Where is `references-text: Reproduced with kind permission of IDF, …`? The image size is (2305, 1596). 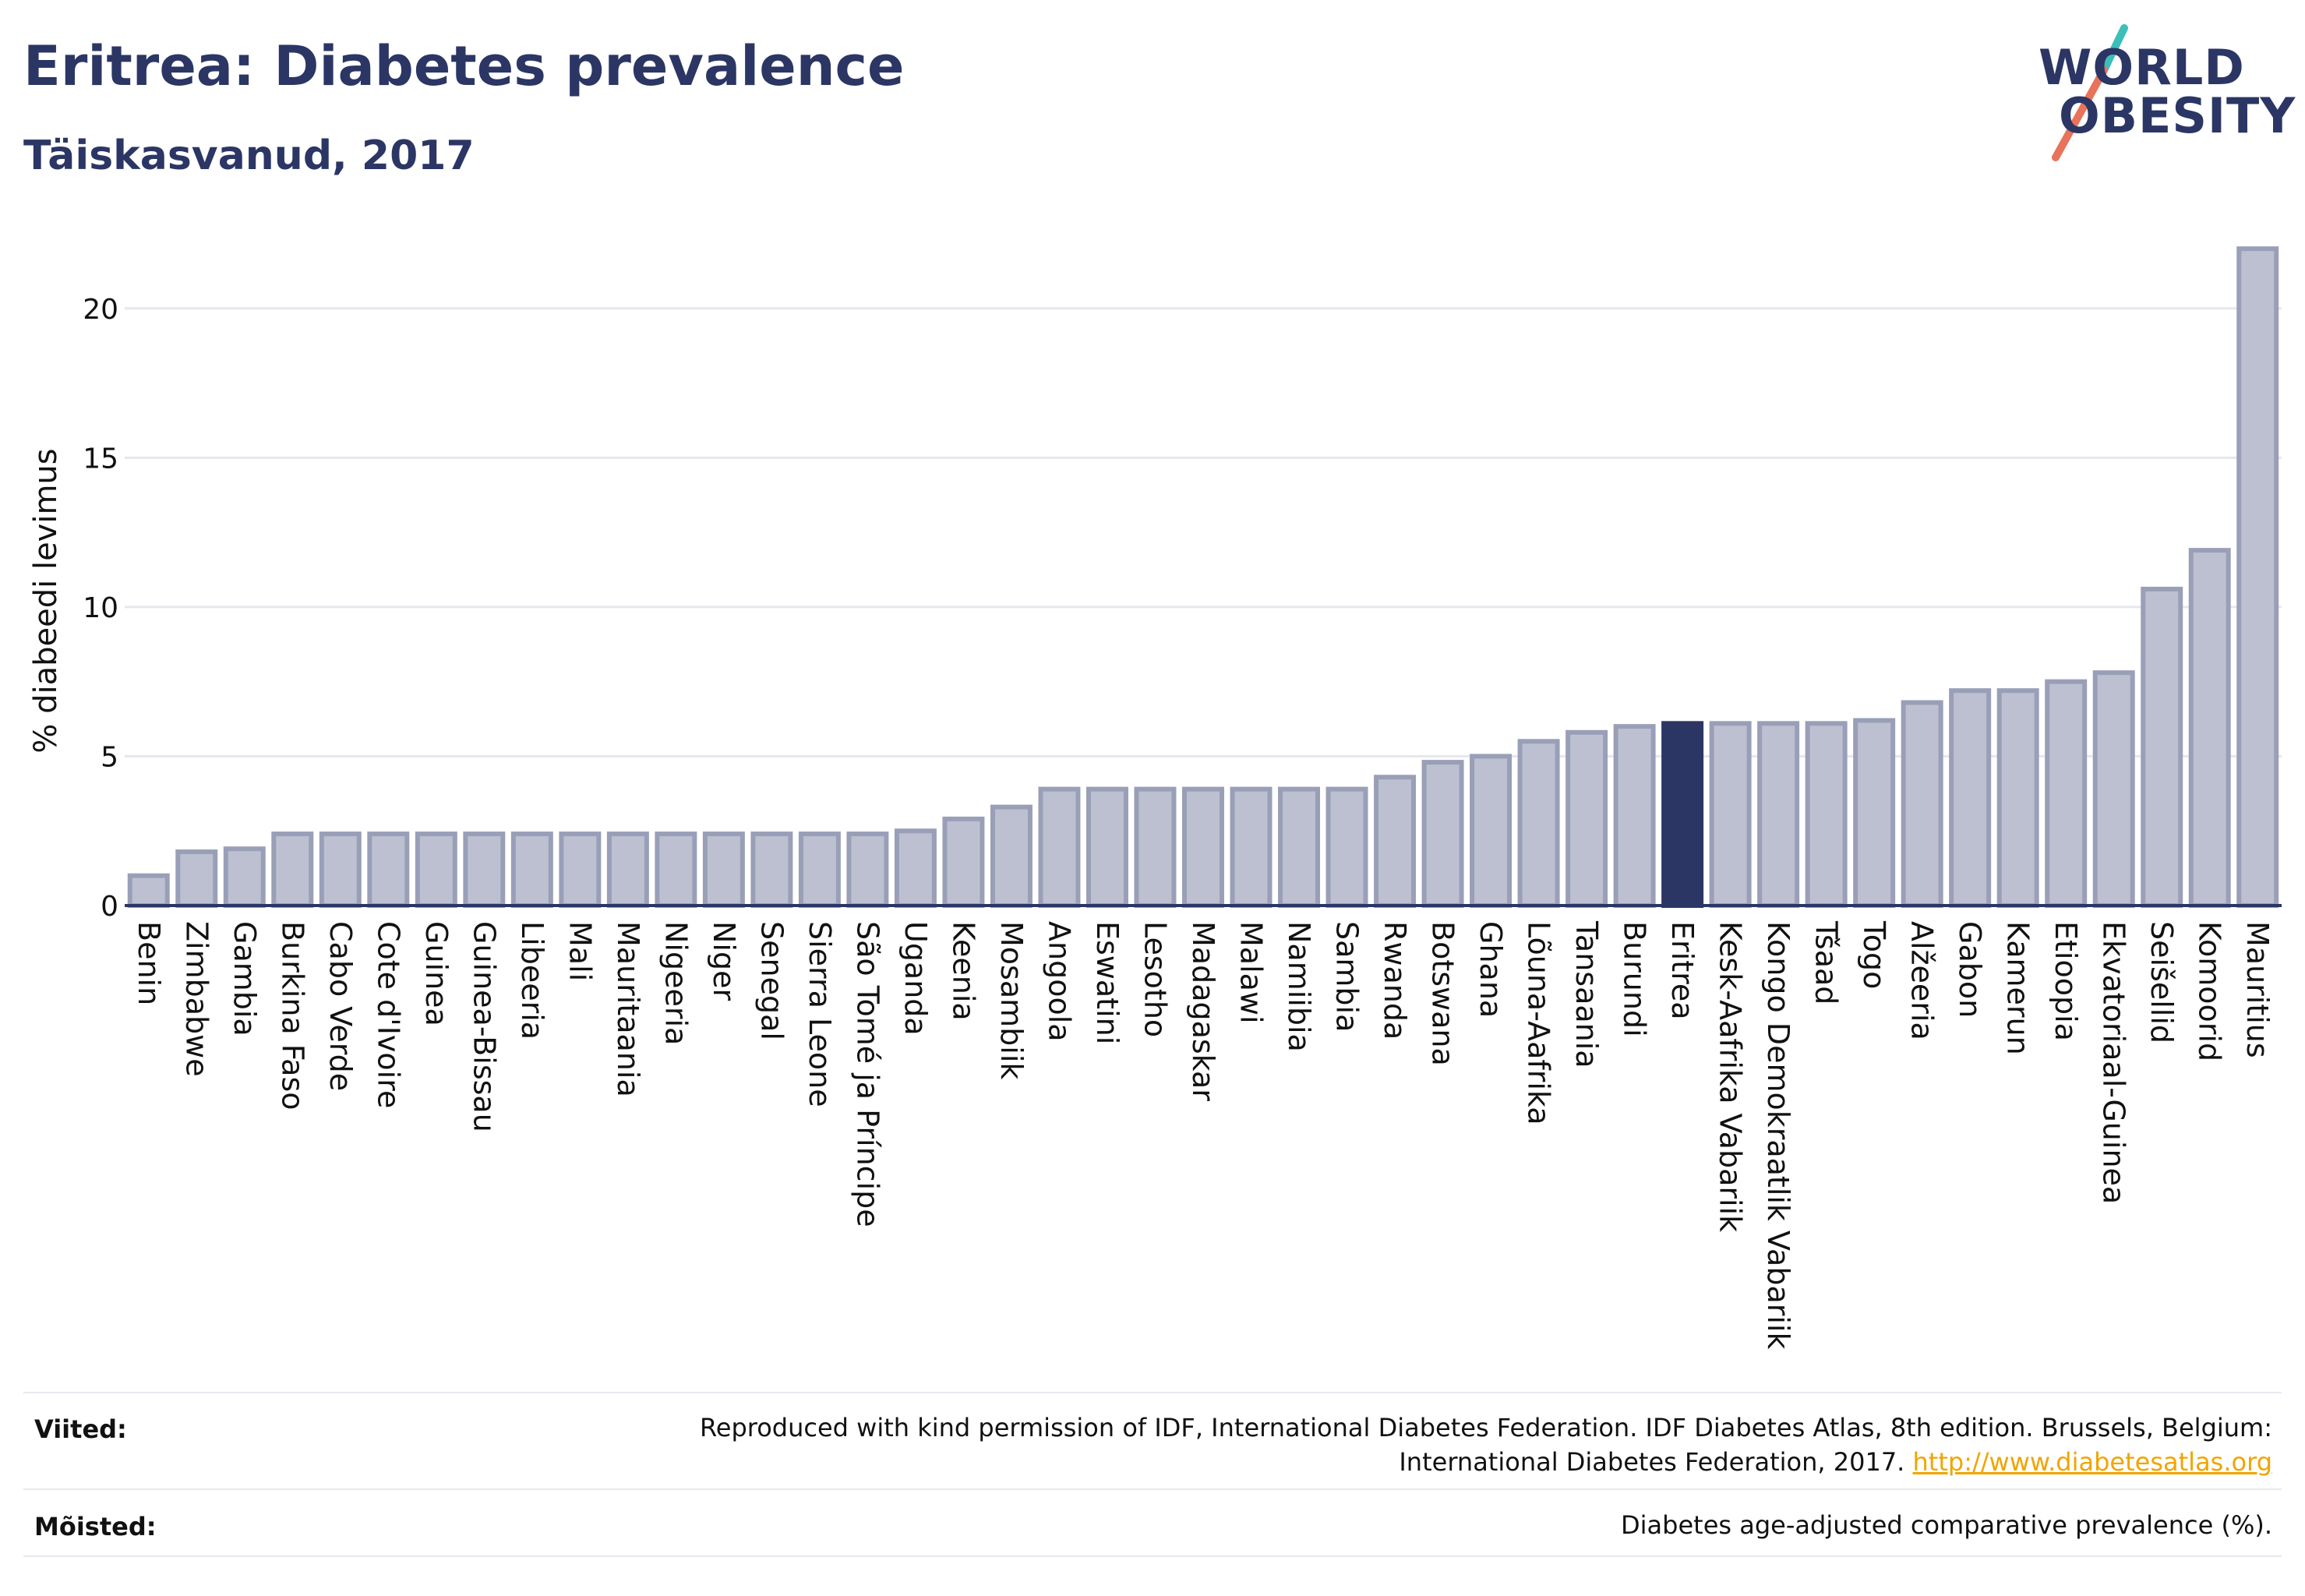
references-text: Reproduced with kind permission of IDF, … is located at coordinates (1486, 1445).